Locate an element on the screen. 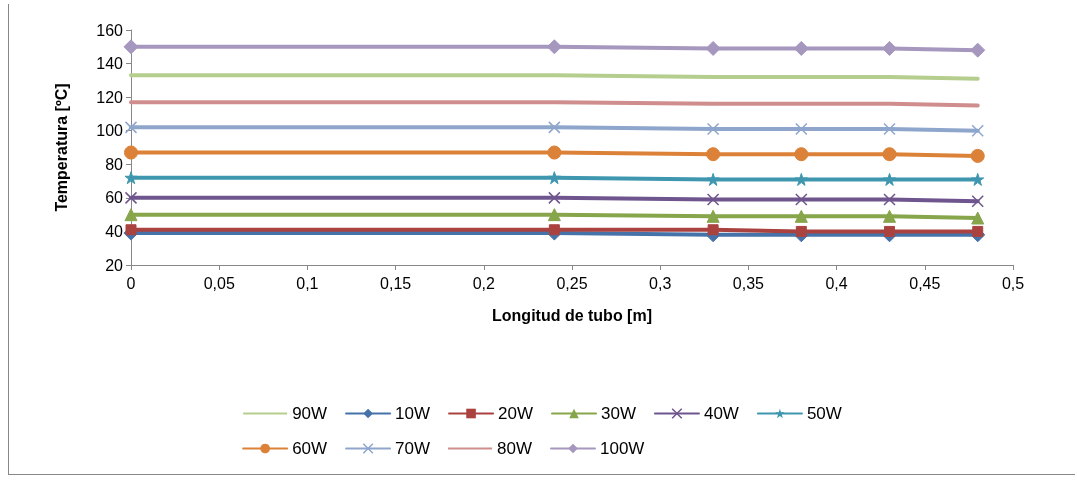 Image resolution: width=1077 pixels, height=481 pixels. legend-label: 60W is located at coordinates (310, 448).